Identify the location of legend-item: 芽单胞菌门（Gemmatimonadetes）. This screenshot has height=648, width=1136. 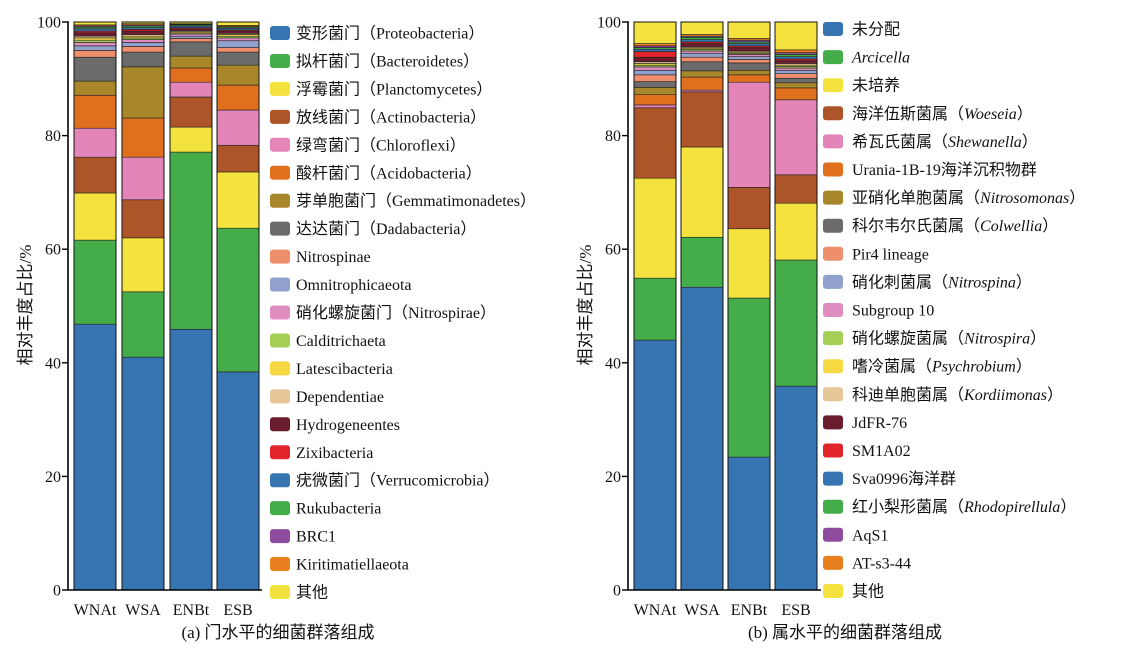
(403, 201).